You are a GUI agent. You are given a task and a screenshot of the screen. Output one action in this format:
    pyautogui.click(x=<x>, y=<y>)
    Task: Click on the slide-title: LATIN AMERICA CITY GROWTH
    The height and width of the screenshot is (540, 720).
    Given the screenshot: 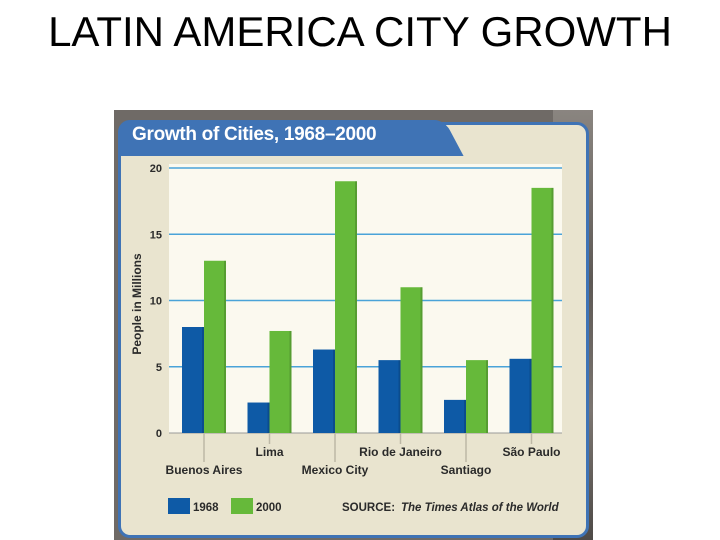 What is the action you would take?
    pyautogui.click(x=360, y=31)
    